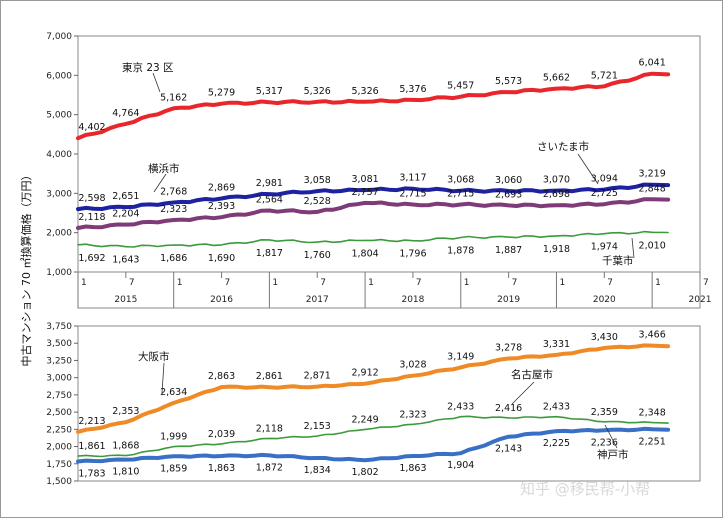 This screenshot has height=518, width=723. What do you see at coordinates (460, 356) in the screenshot?
I see `data-label: 3,149` at bounding box center [460, 356].